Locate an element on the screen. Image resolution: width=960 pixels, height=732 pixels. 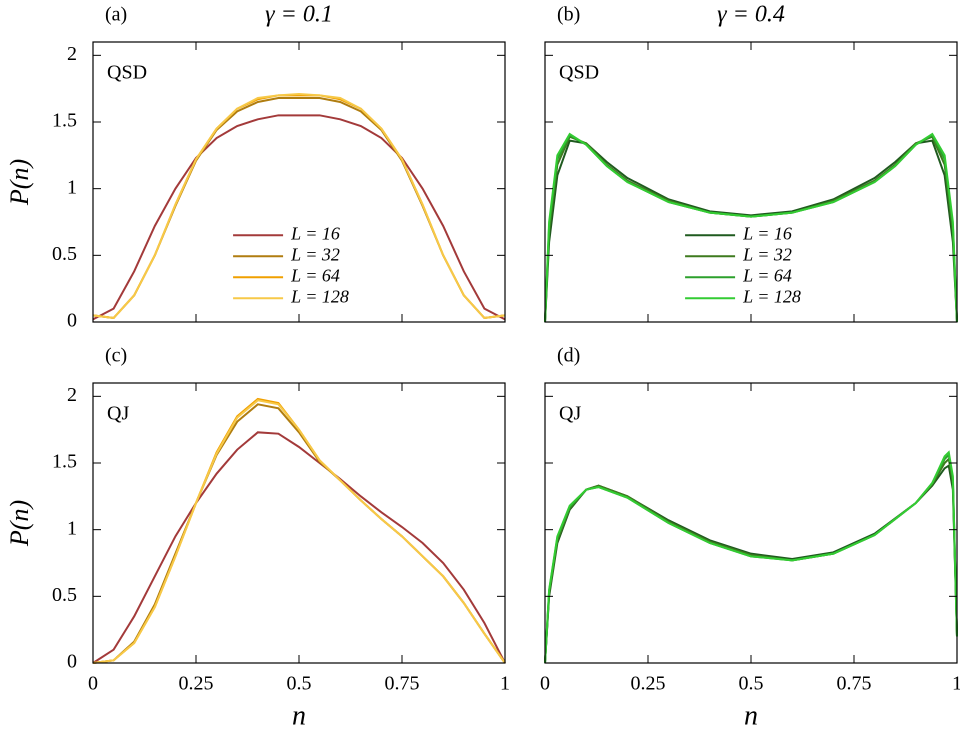
panel-title: γ = 0.1 is located at coordinates (299, 15).